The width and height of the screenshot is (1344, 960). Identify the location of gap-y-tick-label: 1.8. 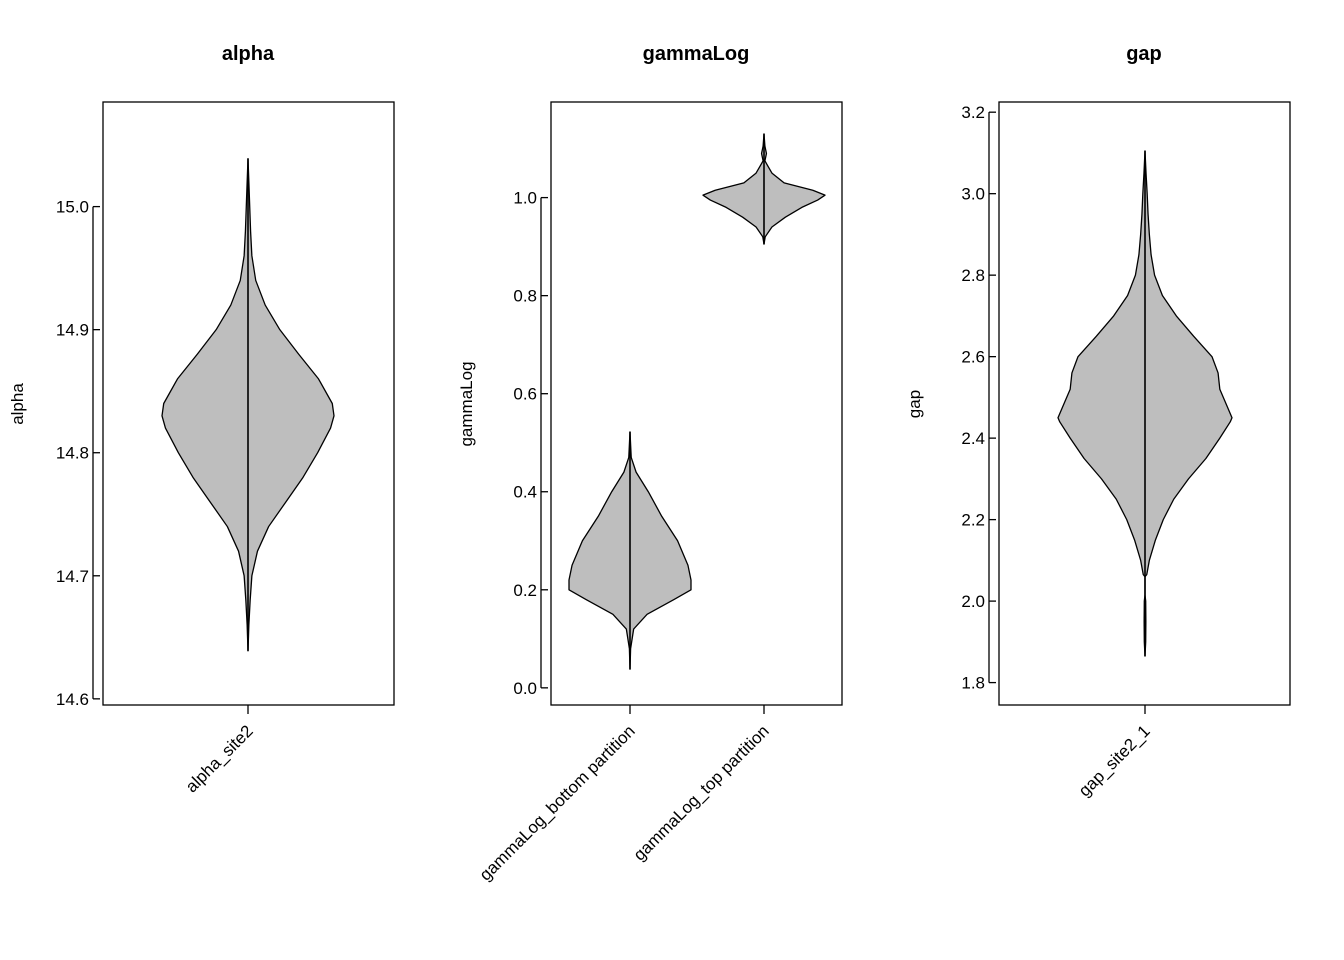
(973, 683).